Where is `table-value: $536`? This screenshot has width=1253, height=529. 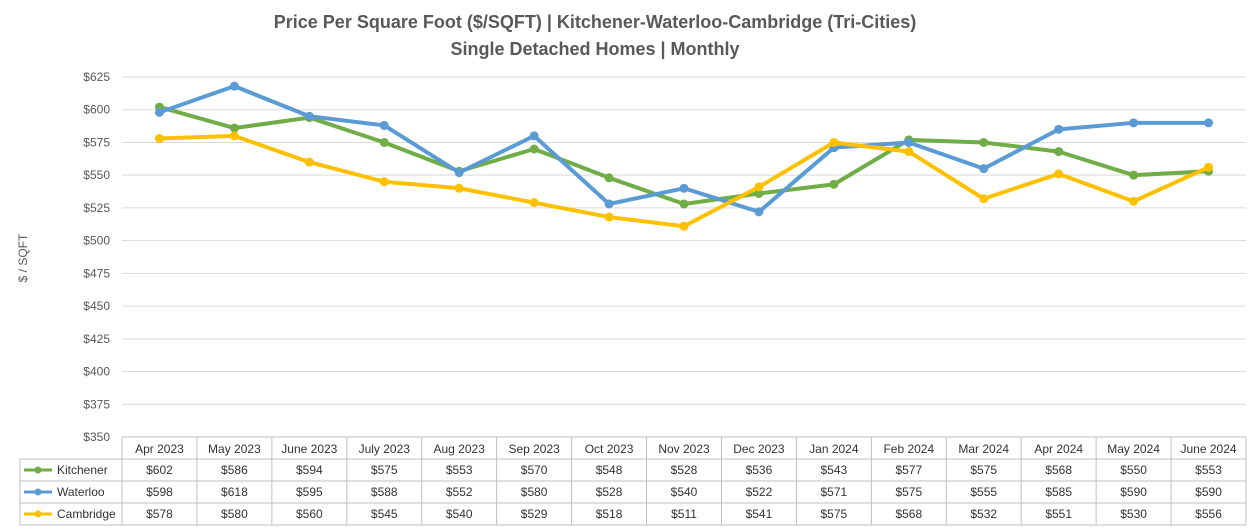 table-value: $536 is located at coordinates (759, 470).